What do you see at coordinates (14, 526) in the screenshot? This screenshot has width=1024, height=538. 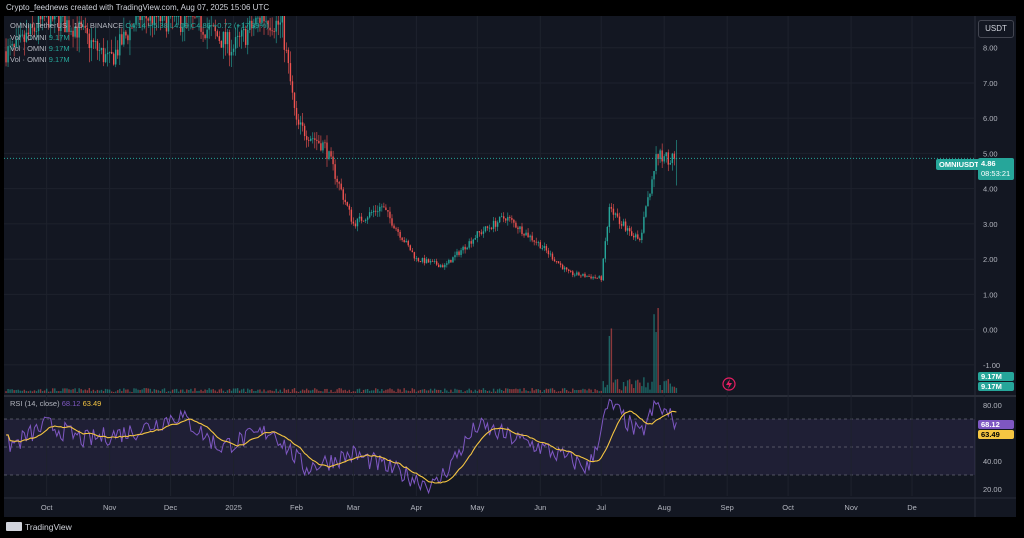 I see `tradingview-logo-icon` at bounding box center [14, 526].